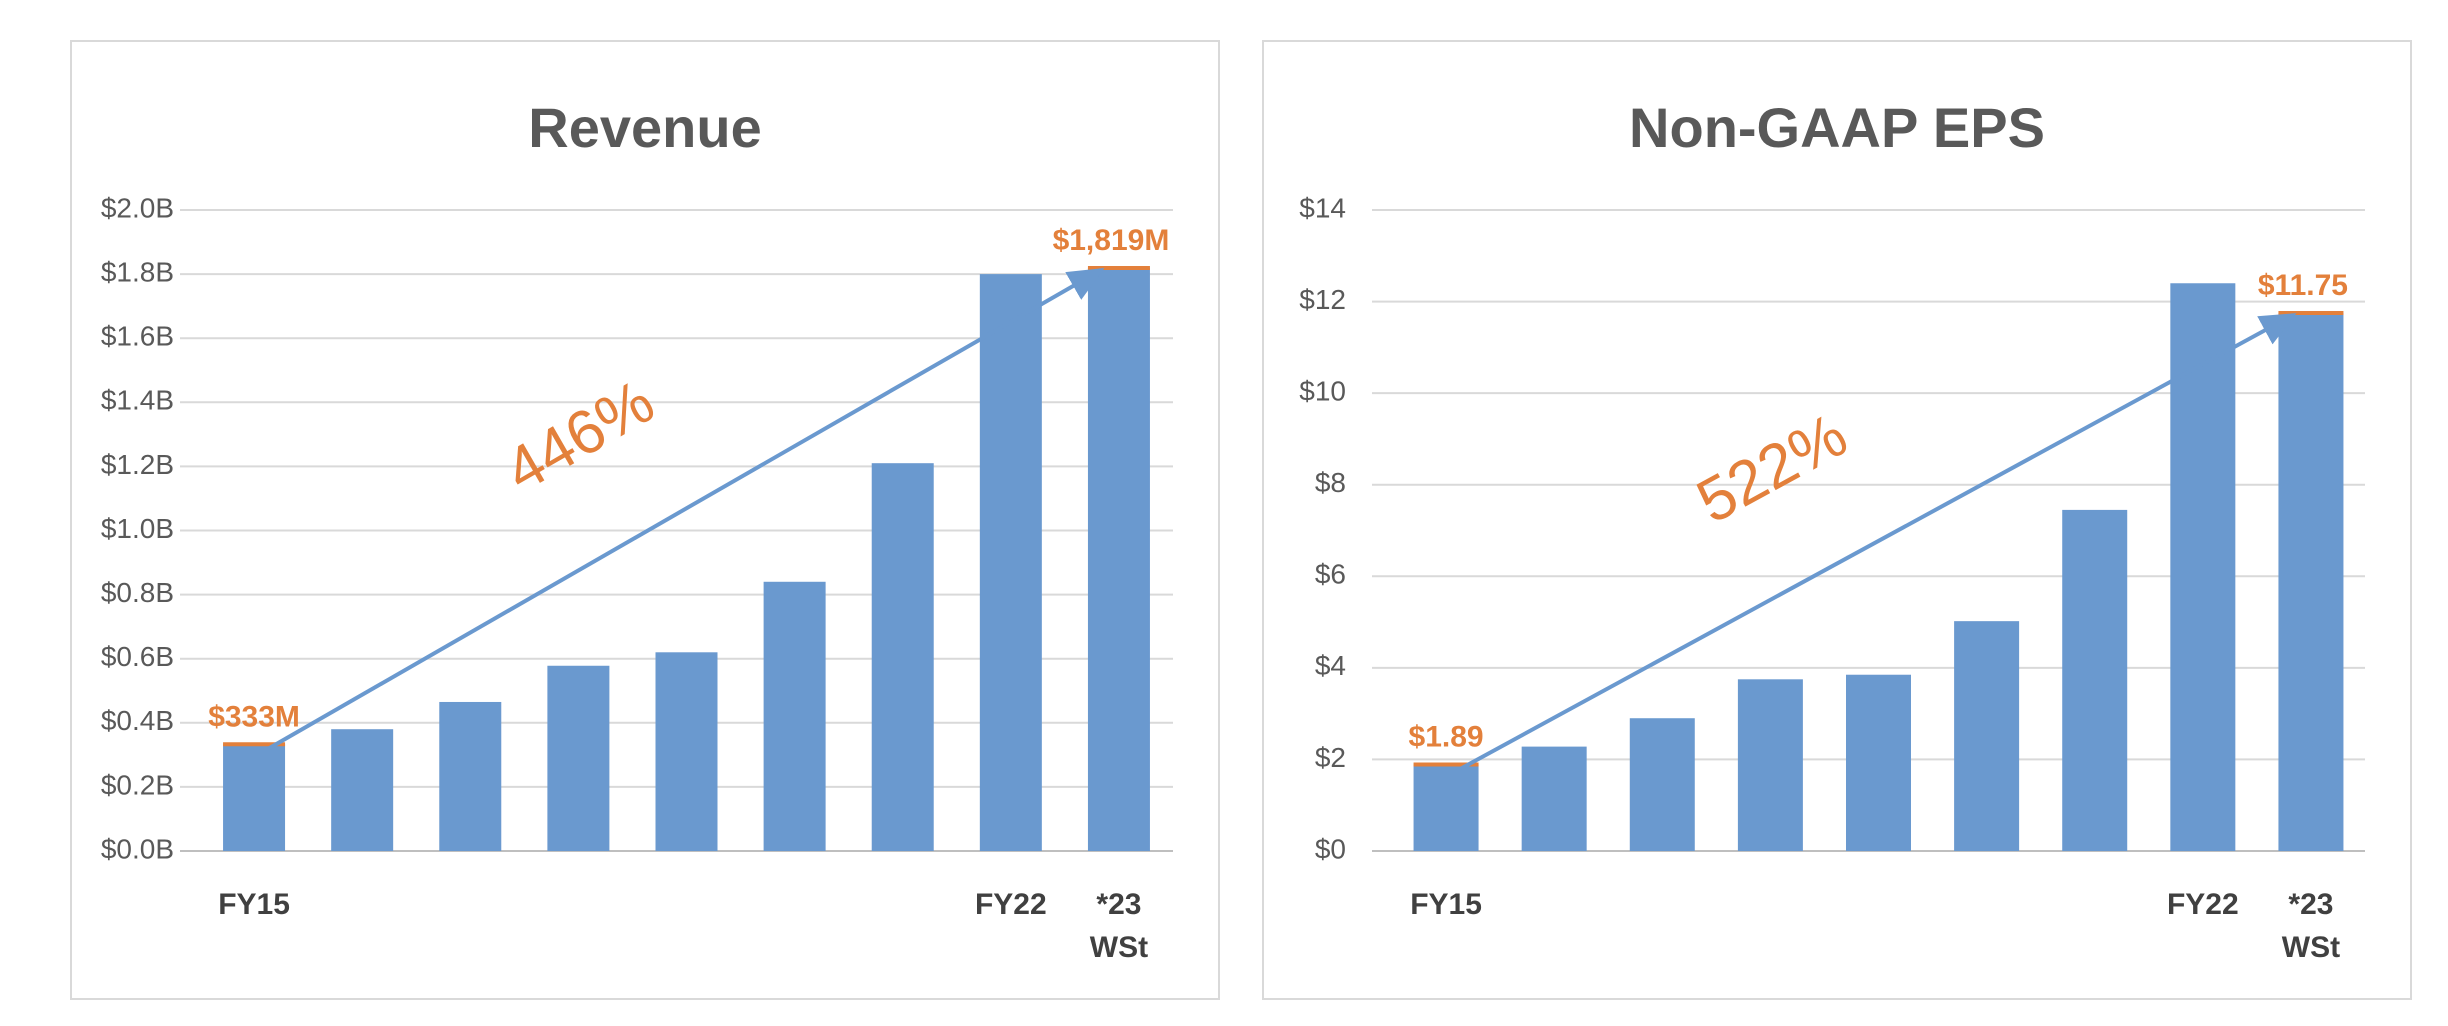 The width and height of the screenshot is (2448, 1026). What do you see at coordinates (137, 400) in the screenshot?
I see `y-tick-label: $1.4B` at bounding box center [137, 400].